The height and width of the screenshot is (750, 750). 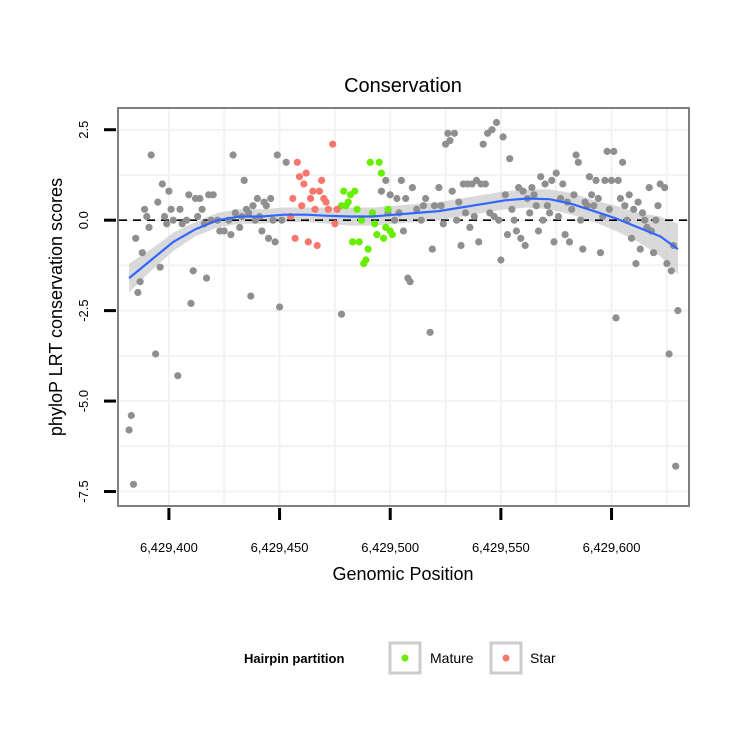 I want to click on legend-key-mature-dot, so click(x=405, y=658).